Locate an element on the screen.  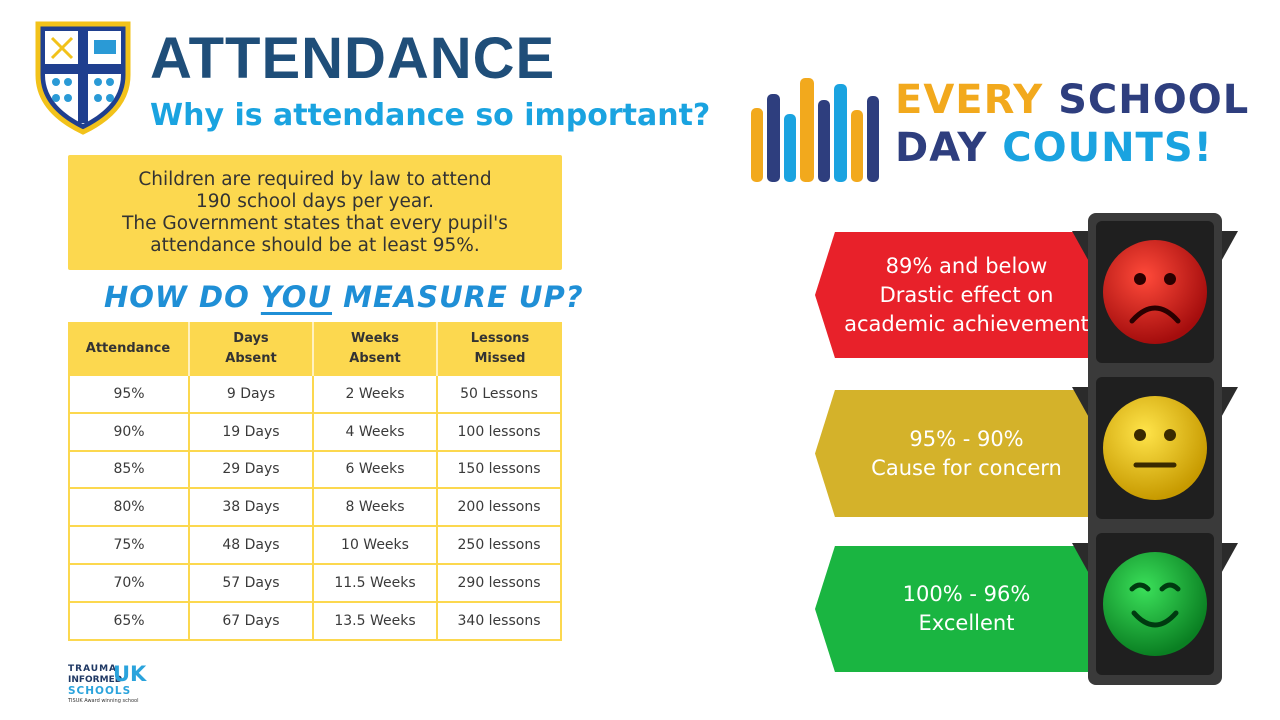
cell-weeks-absent: 10 Weeks is located at coordinates (376, 546).